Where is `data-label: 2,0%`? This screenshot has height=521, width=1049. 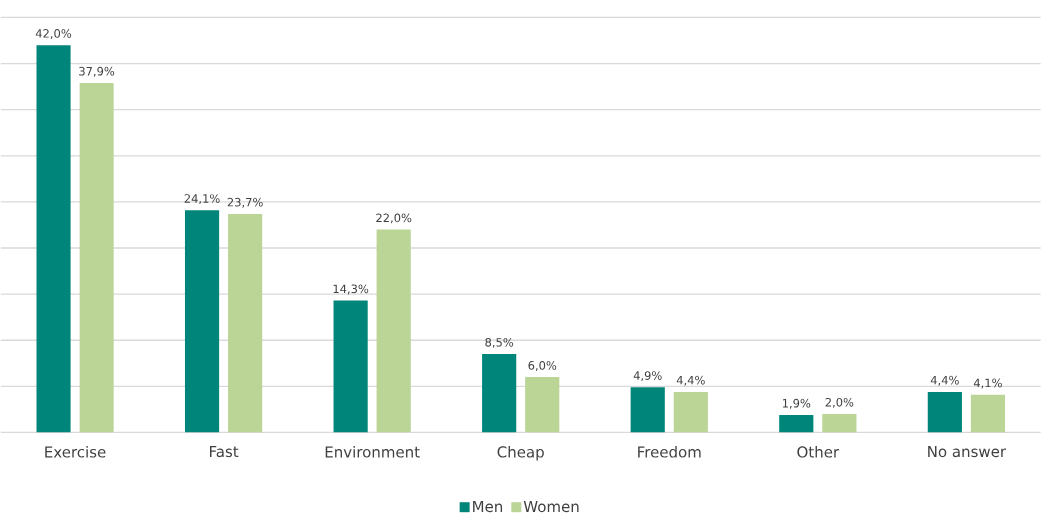 data-label: 2,0% is located at coordinates (839, 402).